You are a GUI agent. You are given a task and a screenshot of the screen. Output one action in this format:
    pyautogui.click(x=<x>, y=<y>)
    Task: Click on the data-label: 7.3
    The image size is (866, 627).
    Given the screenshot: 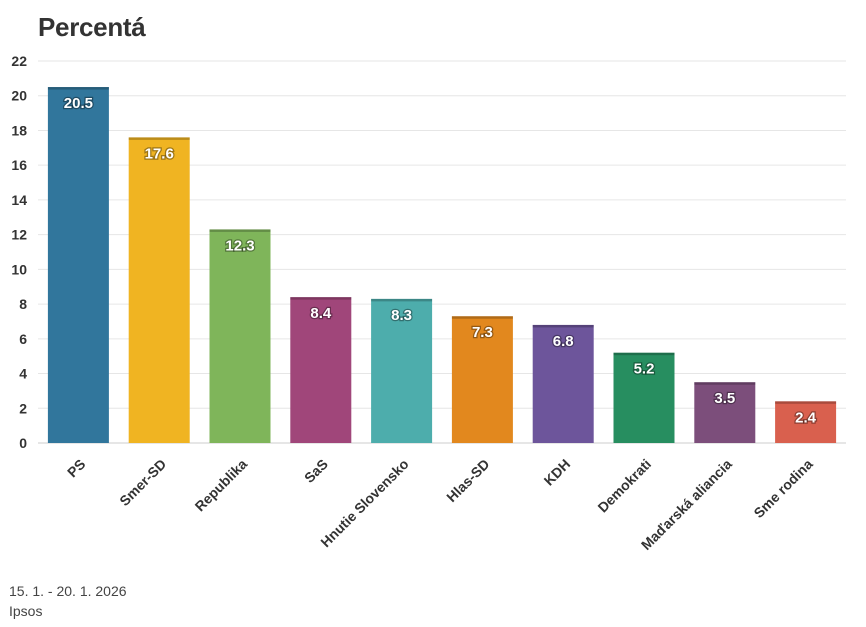 What is the action you would take?
    pyautogui.click(x=482, y=332)
    